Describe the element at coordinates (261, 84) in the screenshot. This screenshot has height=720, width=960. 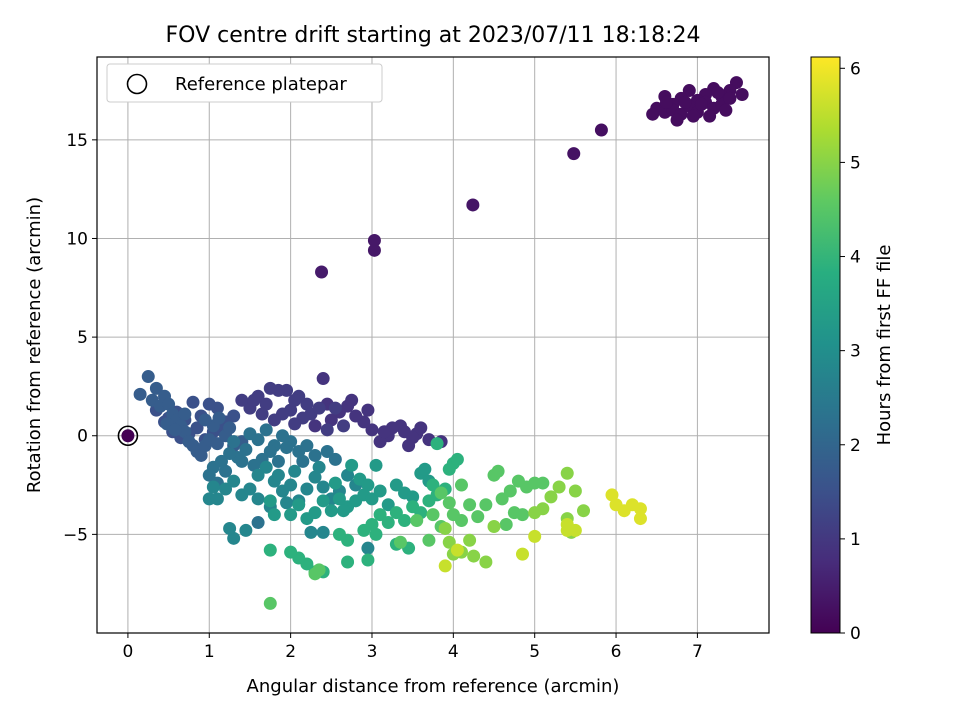
I see `legend-entry: Reference platepar` at that location.